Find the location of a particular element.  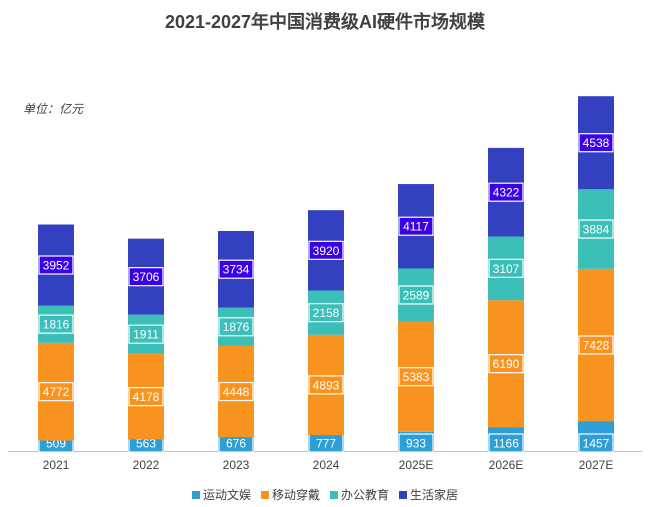

legend: 运动文娱 移动穿戴 办公教育 生活家居 is located at coordinates (325, 494).